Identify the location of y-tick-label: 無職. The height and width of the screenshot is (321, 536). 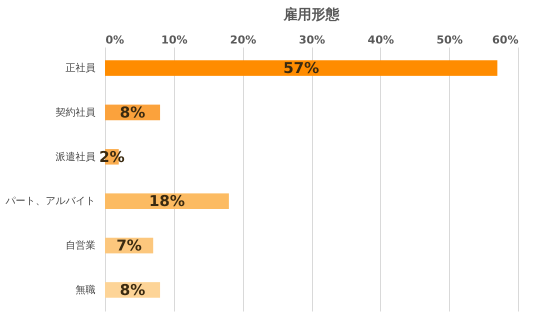
(86, 290).